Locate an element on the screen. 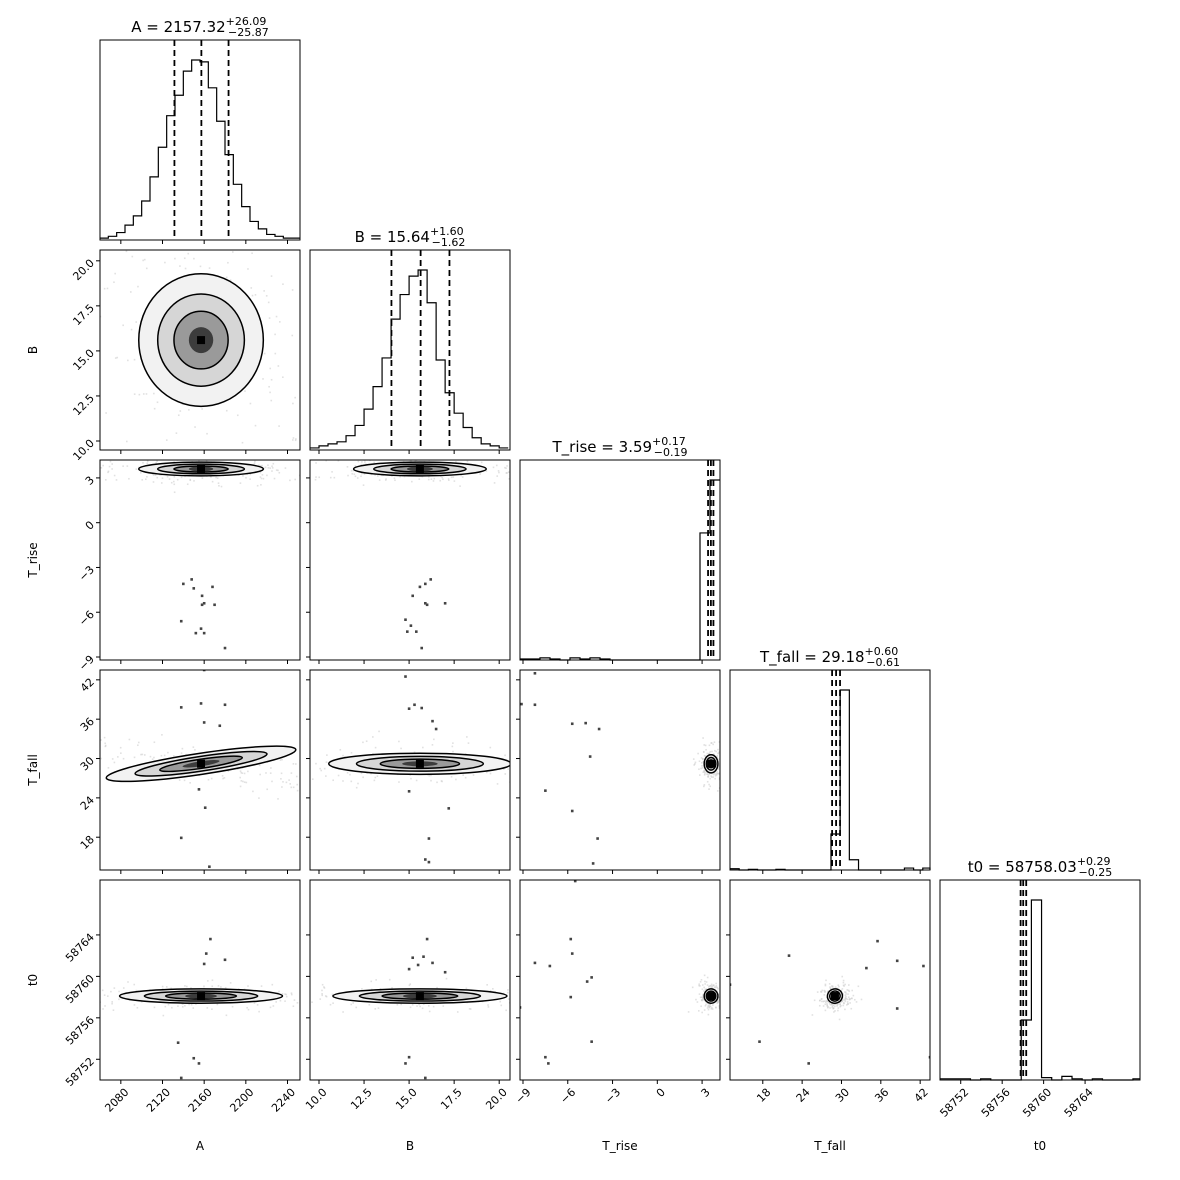  y-tick-label-T_rise: −6 is located at coordinates (86, 618).